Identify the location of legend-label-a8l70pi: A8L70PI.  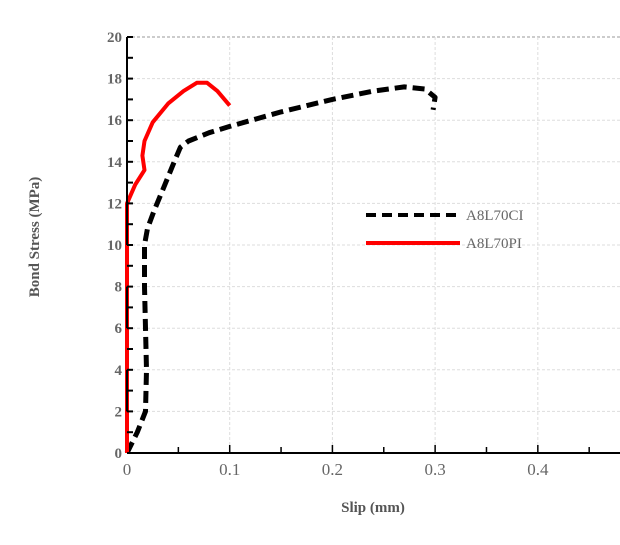
(494, 244).